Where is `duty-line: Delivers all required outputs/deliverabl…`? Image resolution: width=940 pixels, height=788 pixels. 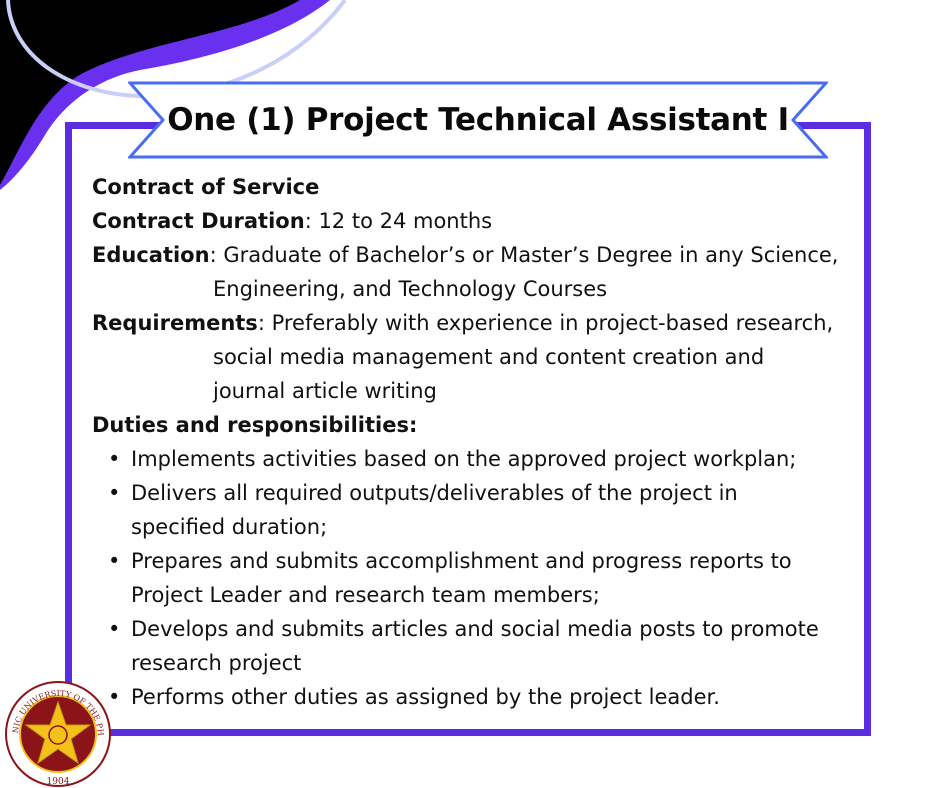 duty-line: Delivers all required outputs/deliverabl… is located at coordinates (434, 493).